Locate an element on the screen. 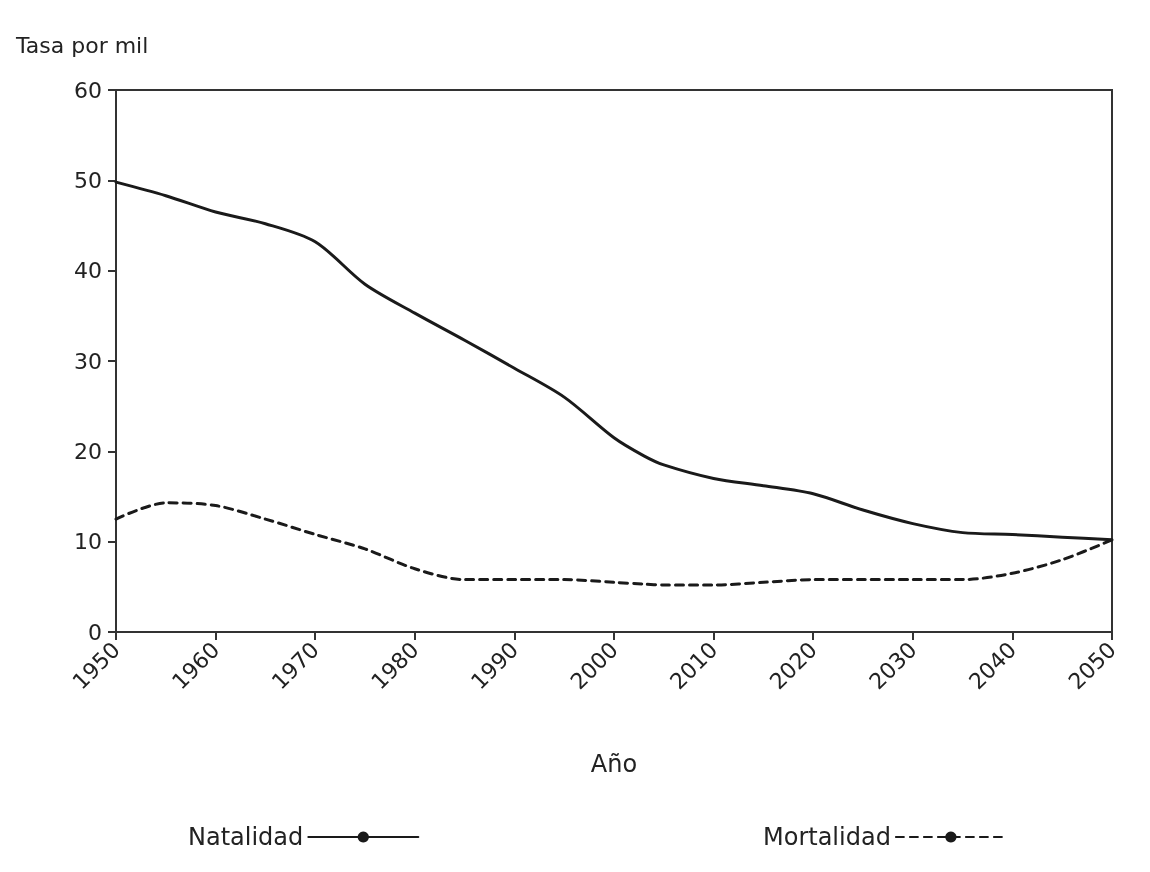 The width and height of the screenshot is (1150, 872). y-axis-title: Tasa por mil is located at coordinates (82, 45).